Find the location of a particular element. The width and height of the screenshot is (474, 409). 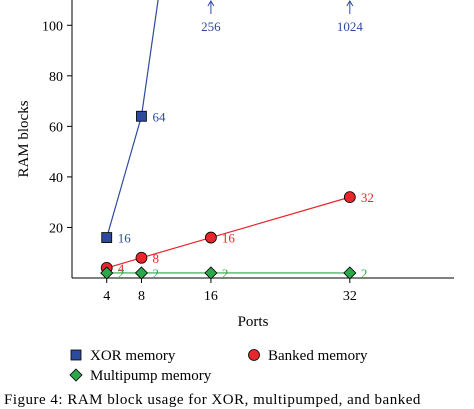

y-tick-label: 100 is located at coordinates (52, 26).